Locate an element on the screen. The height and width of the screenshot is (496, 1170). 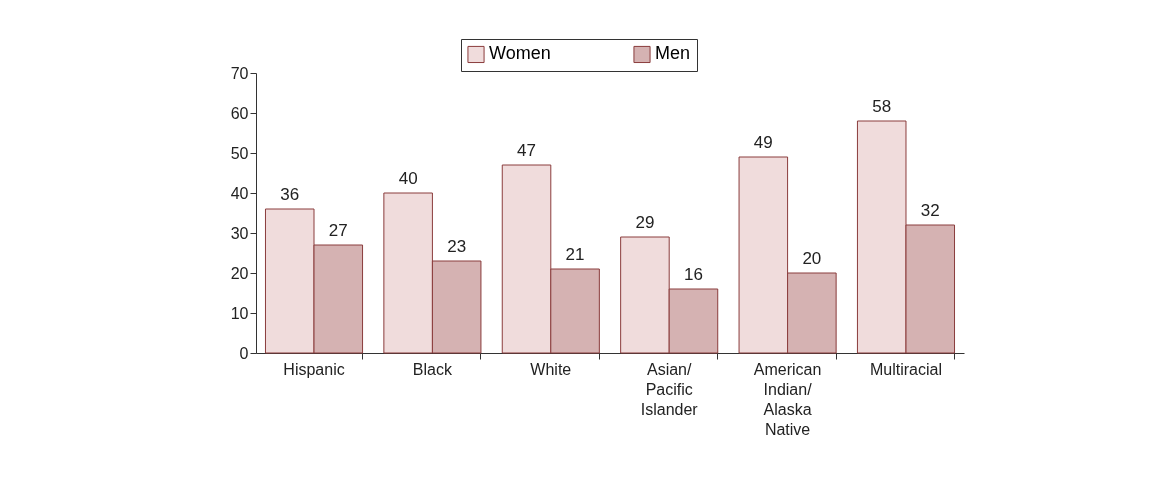
x-tick-label: Multiracial is located at coordinates (905, 369).